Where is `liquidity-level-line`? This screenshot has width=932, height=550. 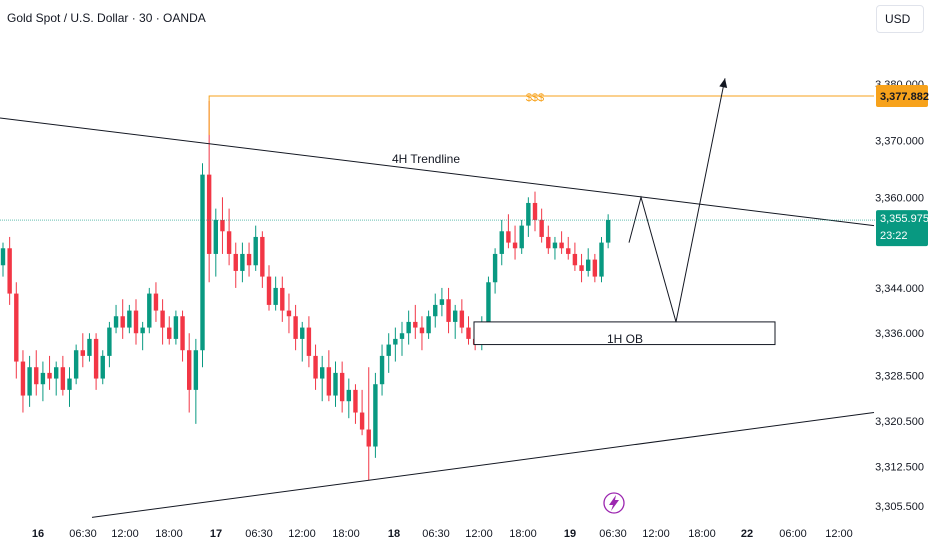 liquidity-level-line is located at coordinates (541, 115).